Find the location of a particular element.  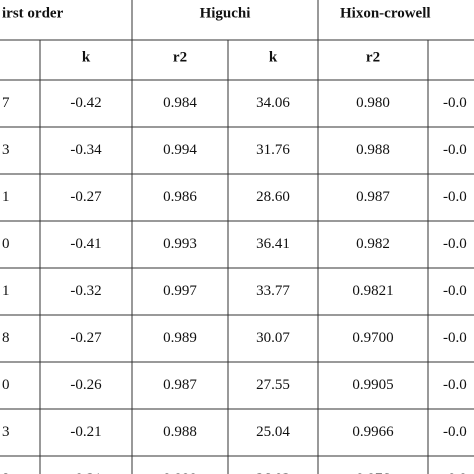

cell: -0.41 is located at coordinates (85, 244).